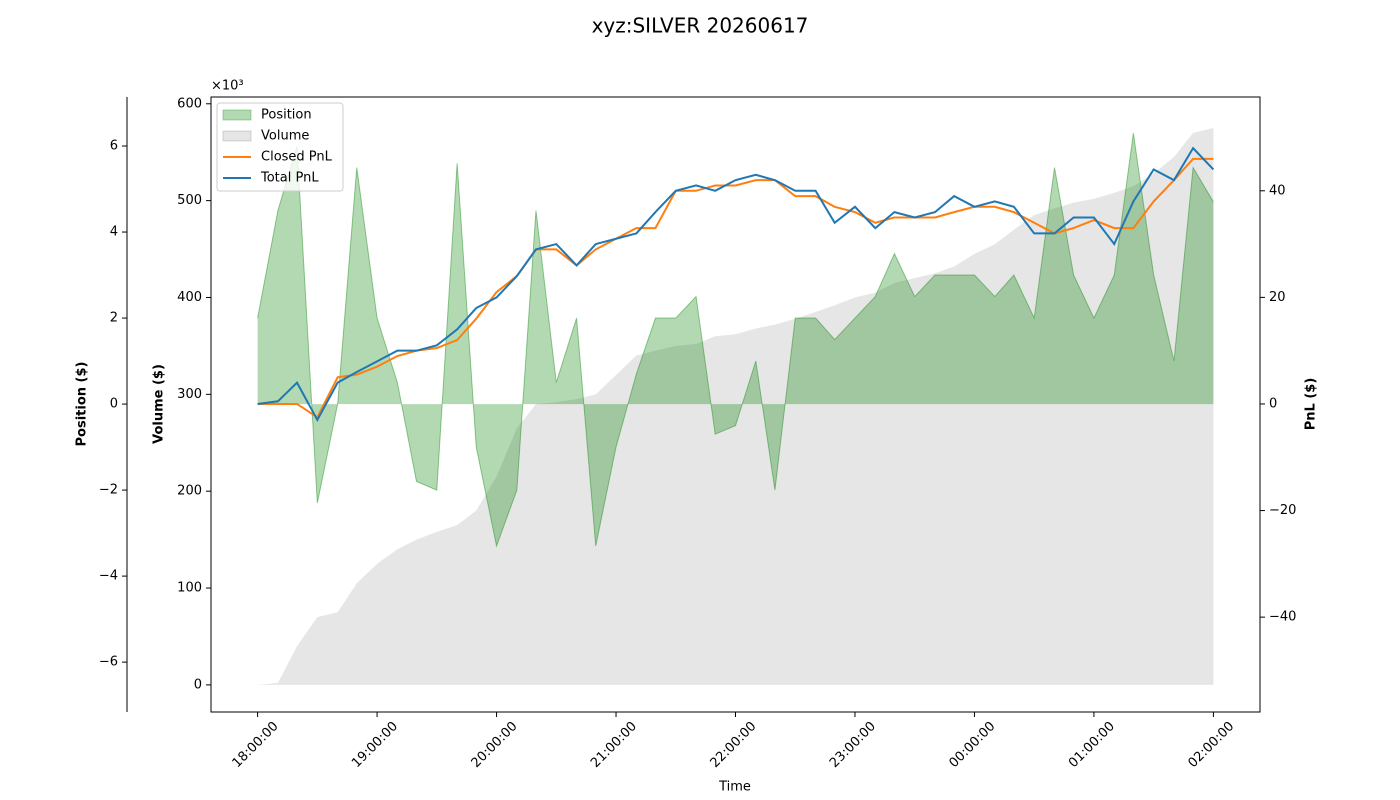 The height and width of the screenshot is (800, 1400). What do you see at coordinates (189, 491) in the screenshot?
I see `volume-tick-label: 200` at bounding box center [189, 491].